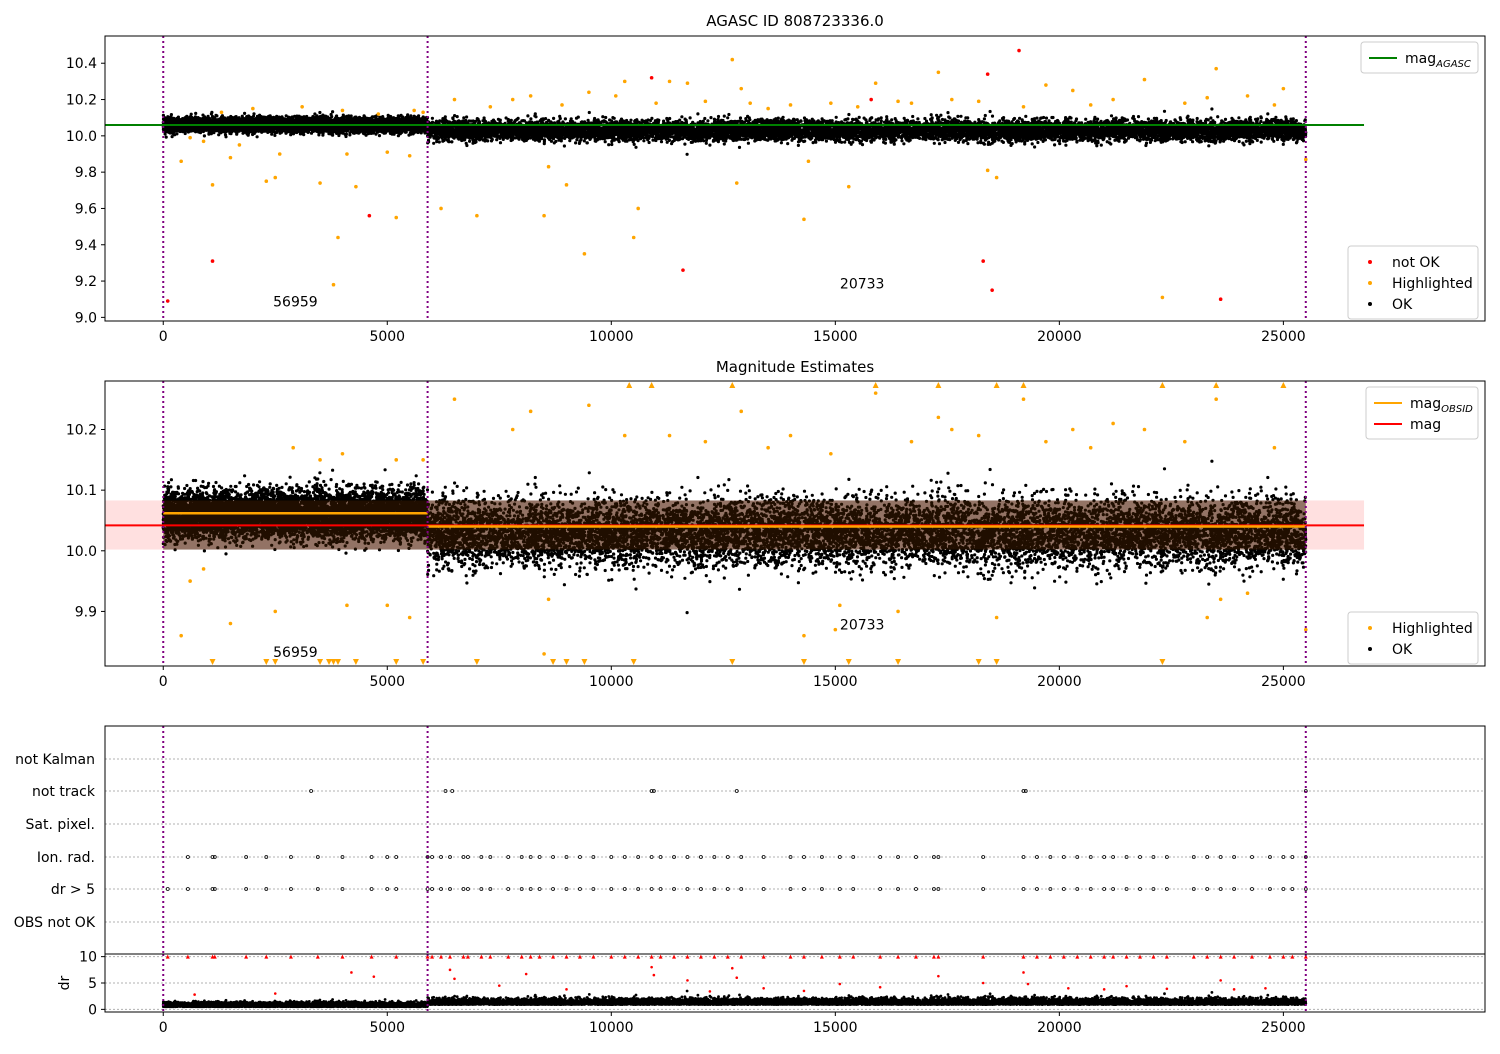  Describe the element at coordinates (611, 1028) in the screenshot. I see `x-tick-label: 10000` at that location.